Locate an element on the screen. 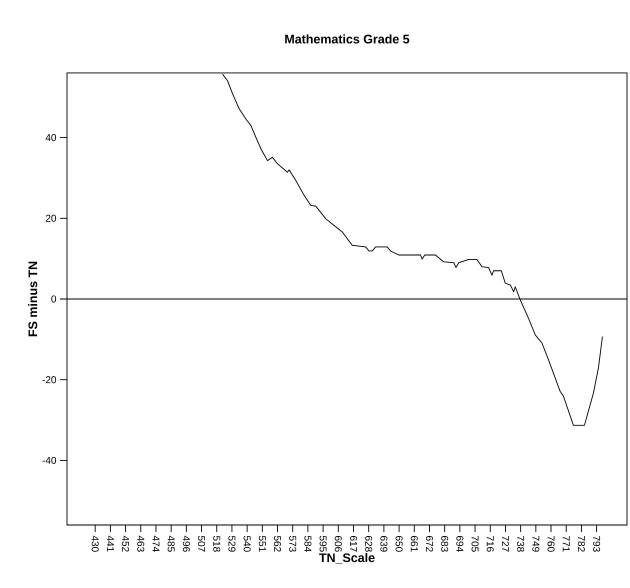 Image resolution: width=630 pixels, height=588 pixels. x-axis-title: TN_Scale is located at coordinates (347, 558).